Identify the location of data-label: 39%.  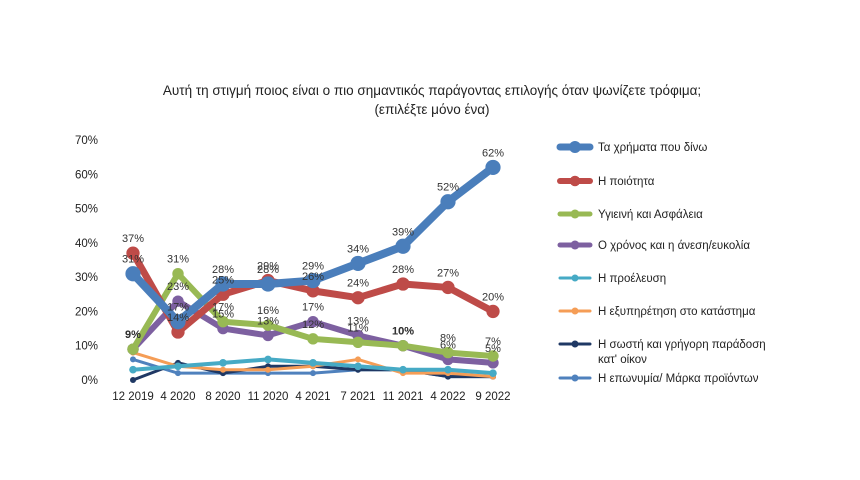
(403, 232).